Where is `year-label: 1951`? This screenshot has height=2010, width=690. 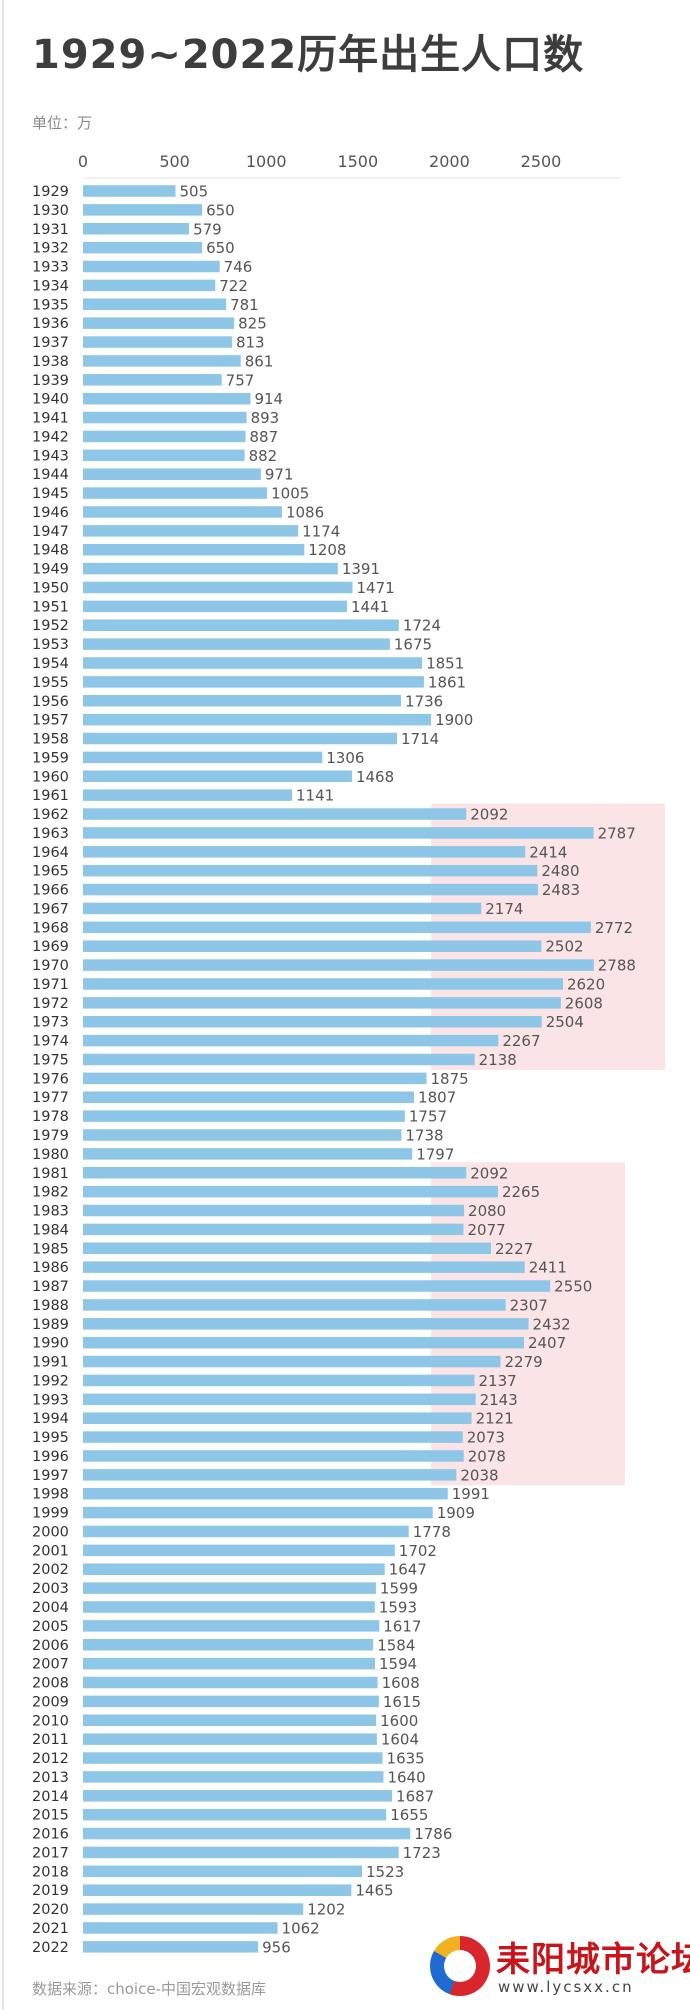 year-label: 1951 is located at coordinates (50, 607).